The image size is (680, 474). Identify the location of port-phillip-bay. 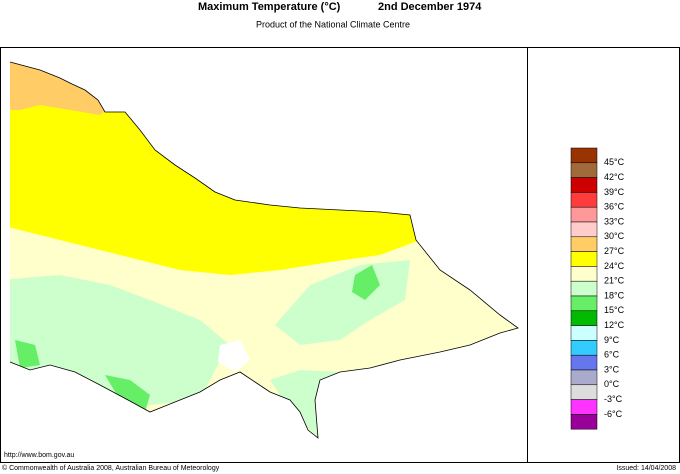
(234, 356).